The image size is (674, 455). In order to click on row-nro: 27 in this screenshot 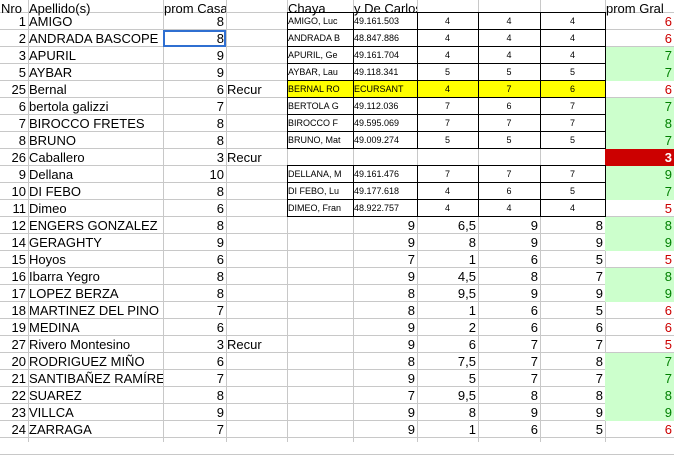, I will do `click(18, 344)`.